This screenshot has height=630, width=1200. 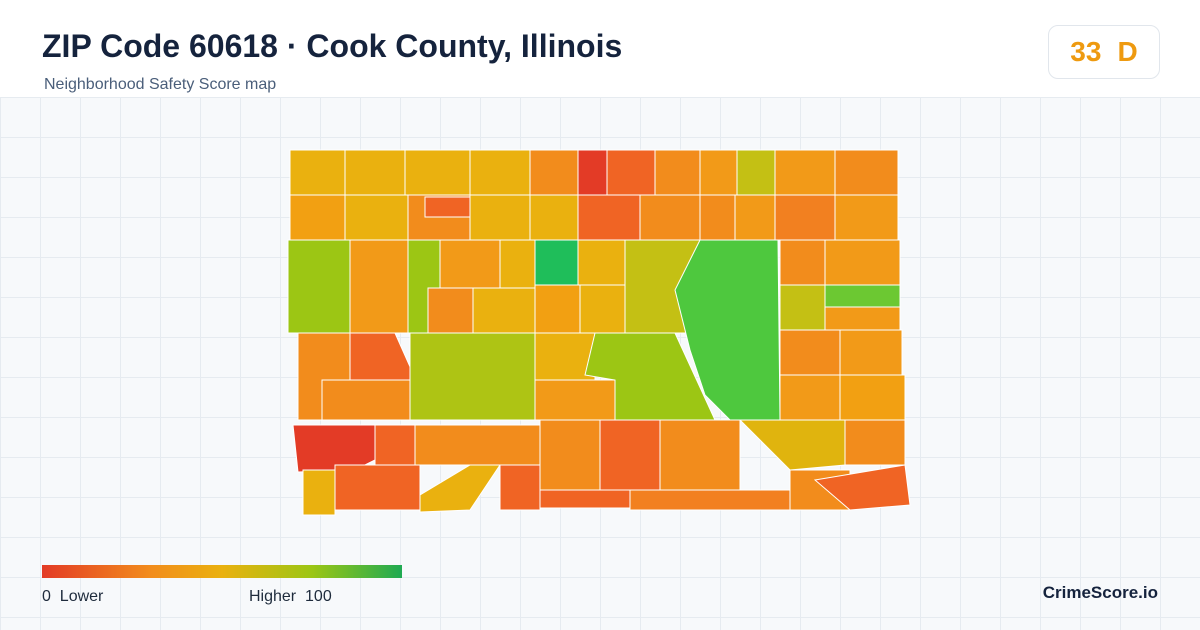 What do you see at coordinates (1100, 592) in the screenshot?
I see `brand: CrimeScore.io` at bounding box center [1100, 592].